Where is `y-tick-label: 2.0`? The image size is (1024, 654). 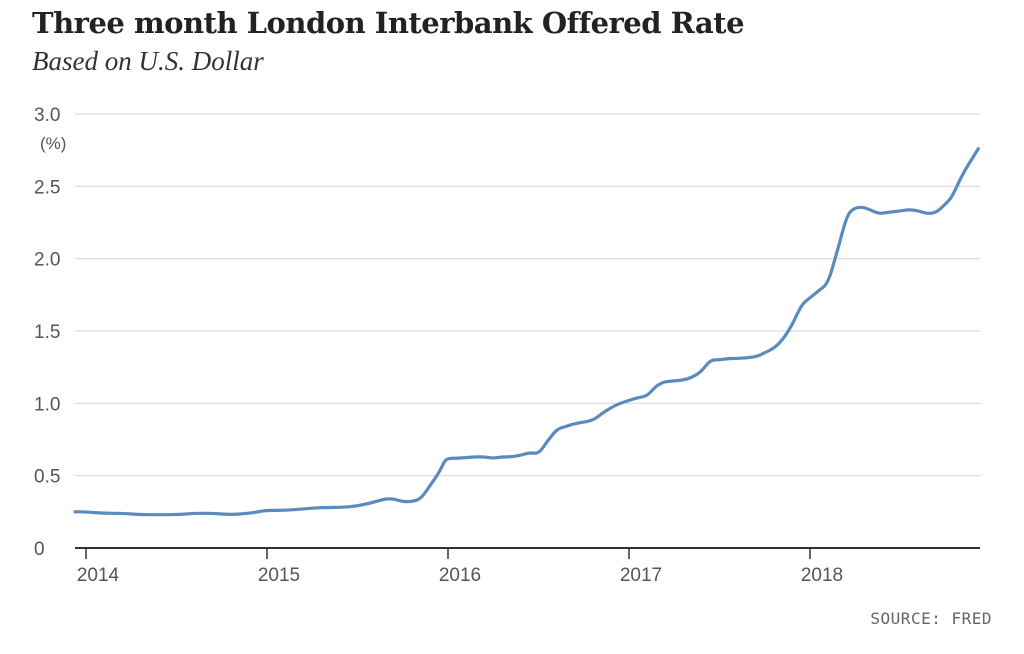
y-tick-label: 2.0 is located at coordinates (47, 260).